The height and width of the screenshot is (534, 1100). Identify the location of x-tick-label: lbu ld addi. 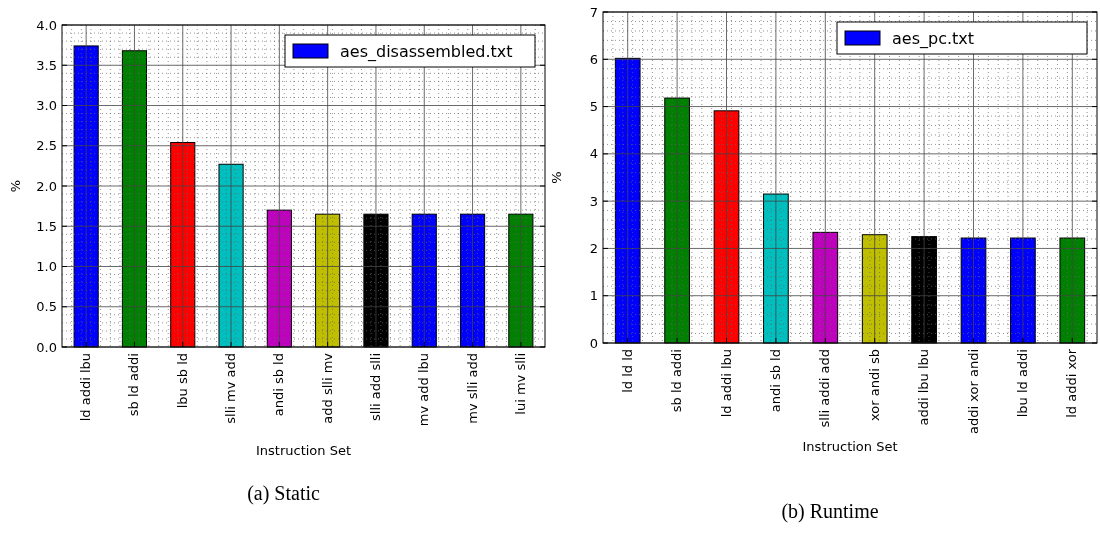
(1022, 383).